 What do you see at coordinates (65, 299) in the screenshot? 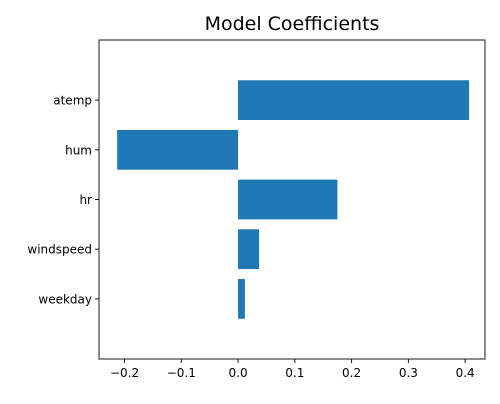
I see `y-tick-label: weekday` at bounding box center [65, 299].